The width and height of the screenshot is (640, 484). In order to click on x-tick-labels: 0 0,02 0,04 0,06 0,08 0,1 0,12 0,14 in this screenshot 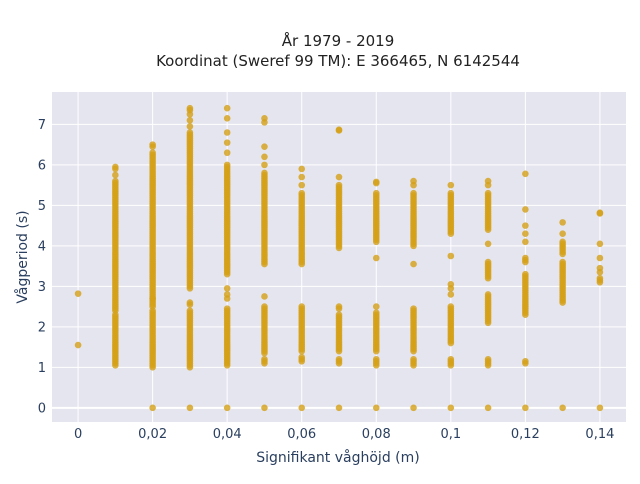, I will do `click(344, 434)`.